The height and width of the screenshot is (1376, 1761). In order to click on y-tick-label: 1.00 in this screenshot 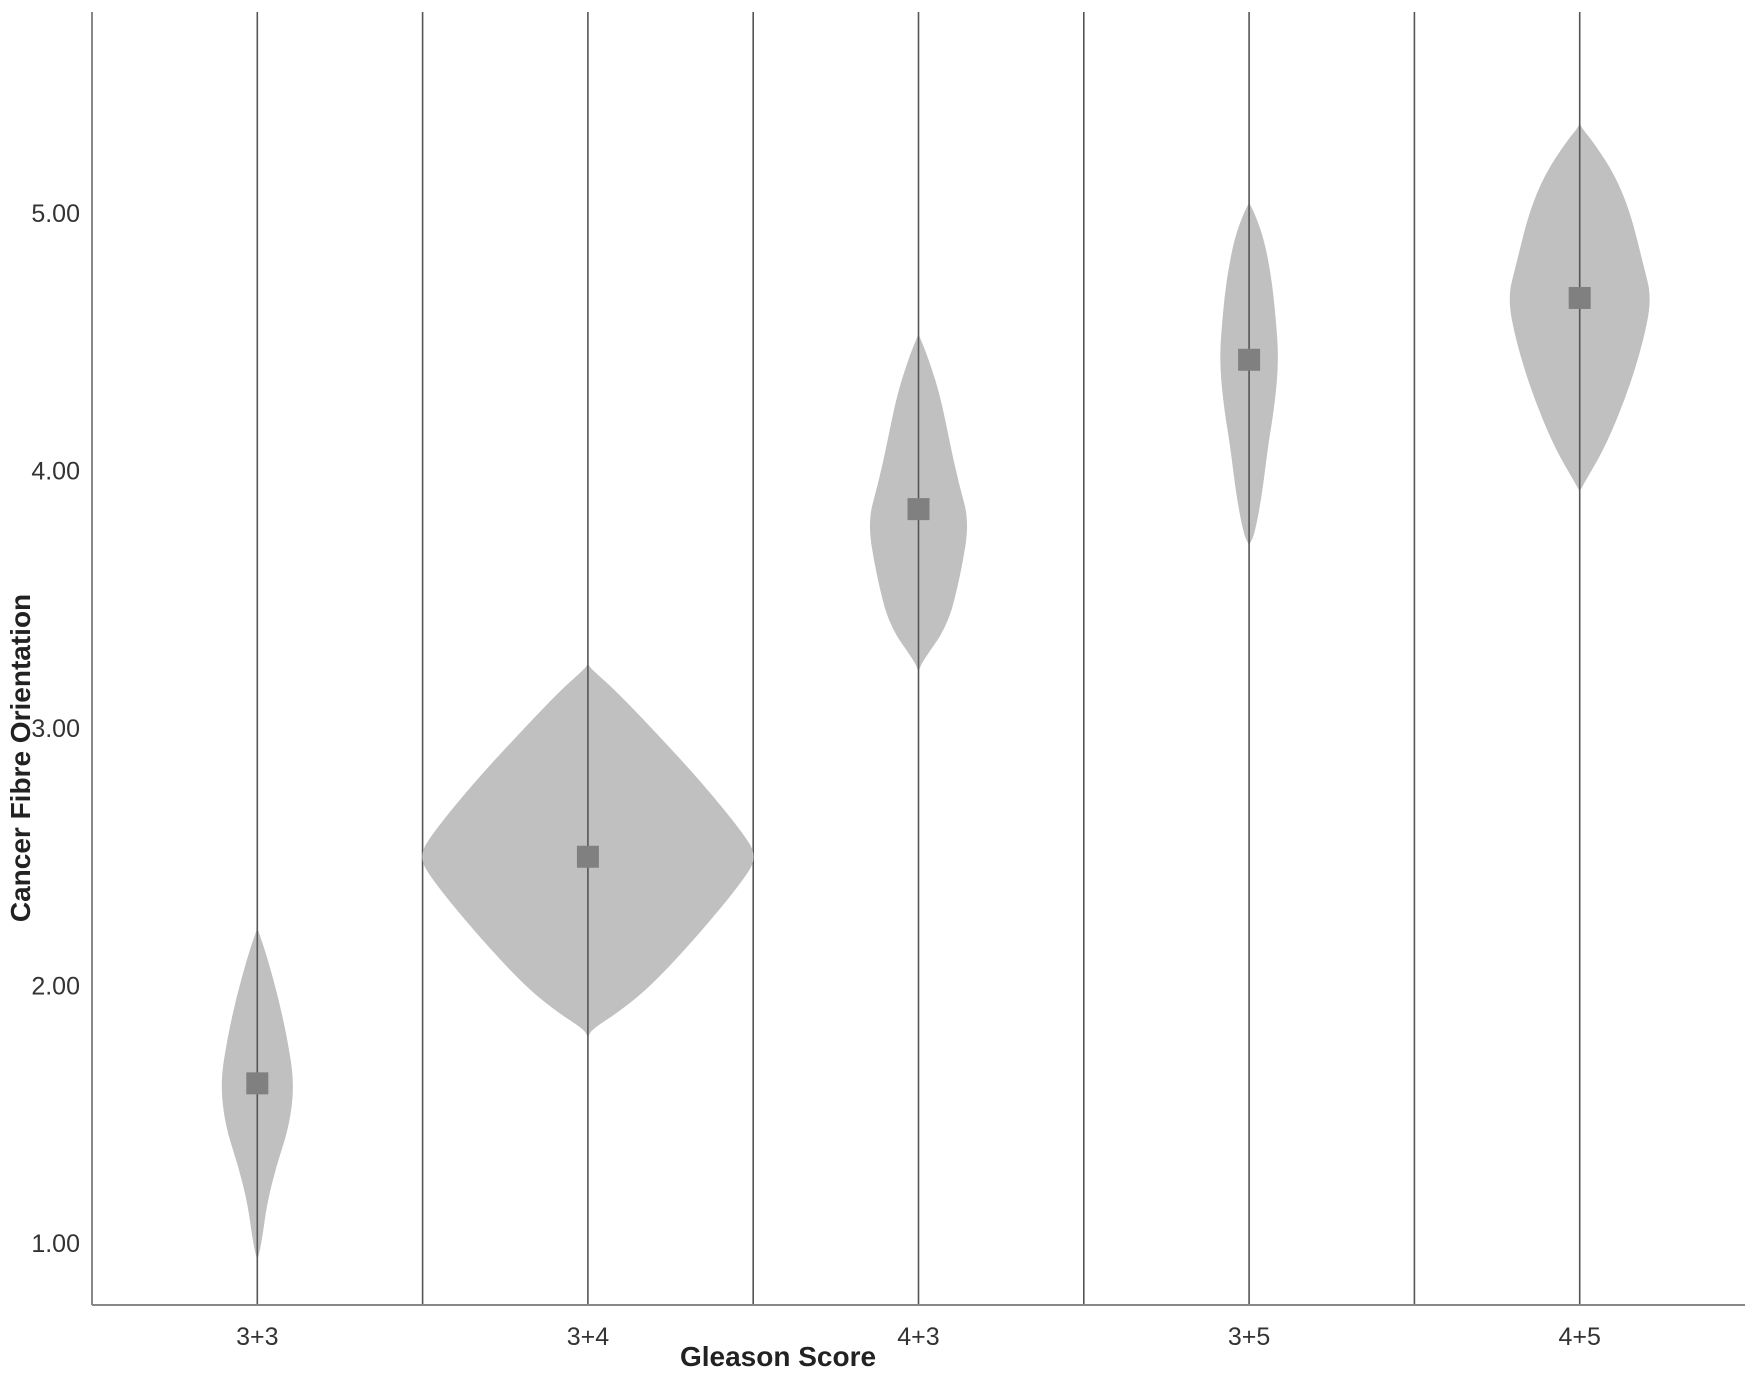, I will do `click(55, 1244)`.